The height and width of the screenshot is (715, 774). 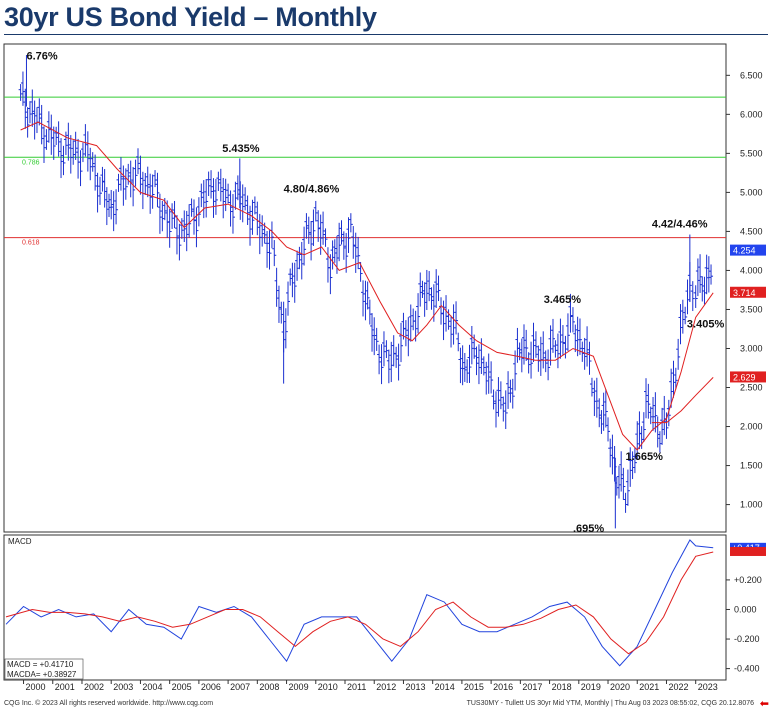 What do you see at coordinates (386, 687) in the screenshot?
I see `x-tick-label-12: 2012` at bounding box center [386, 687].